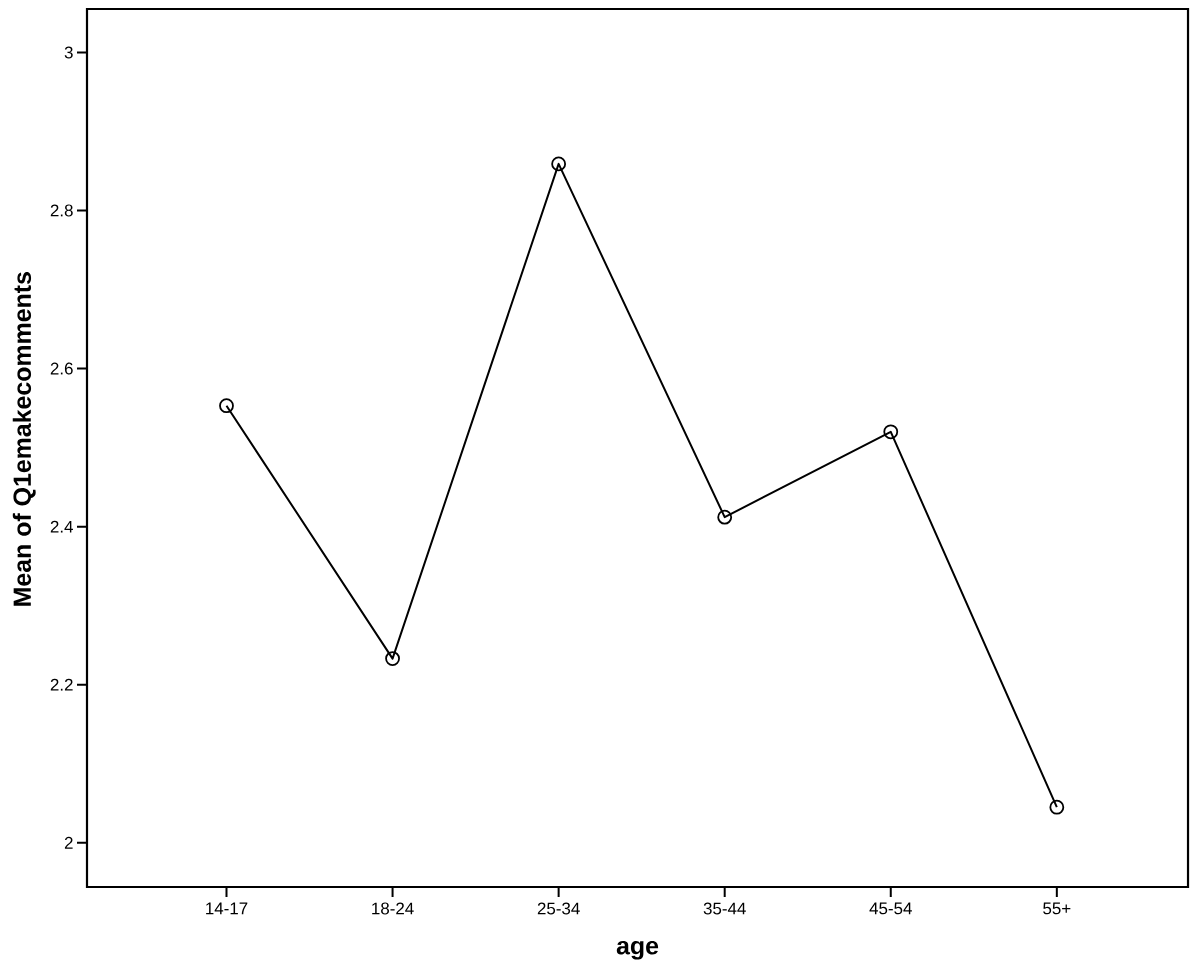  Describe the element at coordinates (61, 684) in the screenshot. I see `y-tick-label: 2.2` at that location.